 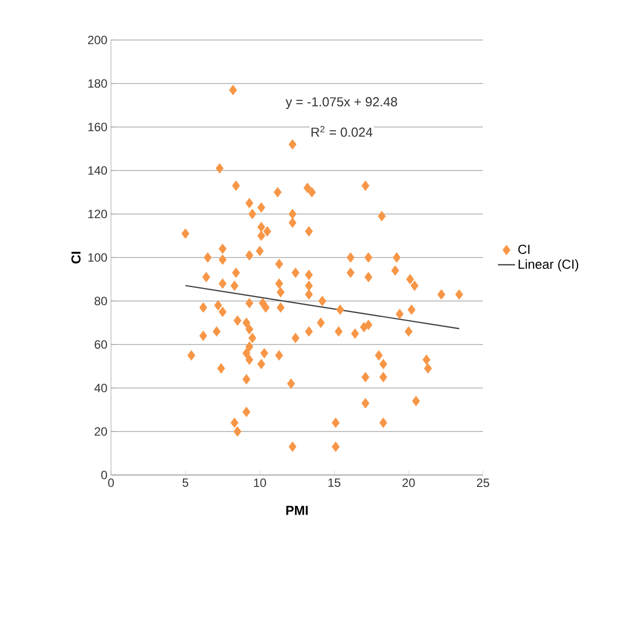 I want to click on x-axis-title: PMI, so click(x=297, y=510).